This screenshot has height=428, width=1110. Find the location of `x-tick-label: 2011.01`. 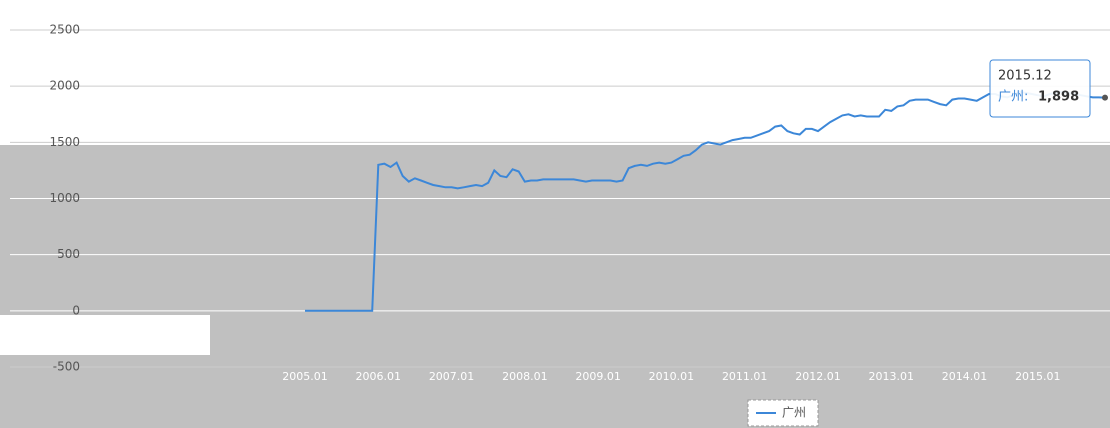

x-tick-label: 2011.01 is located at coordinates (745, 376).